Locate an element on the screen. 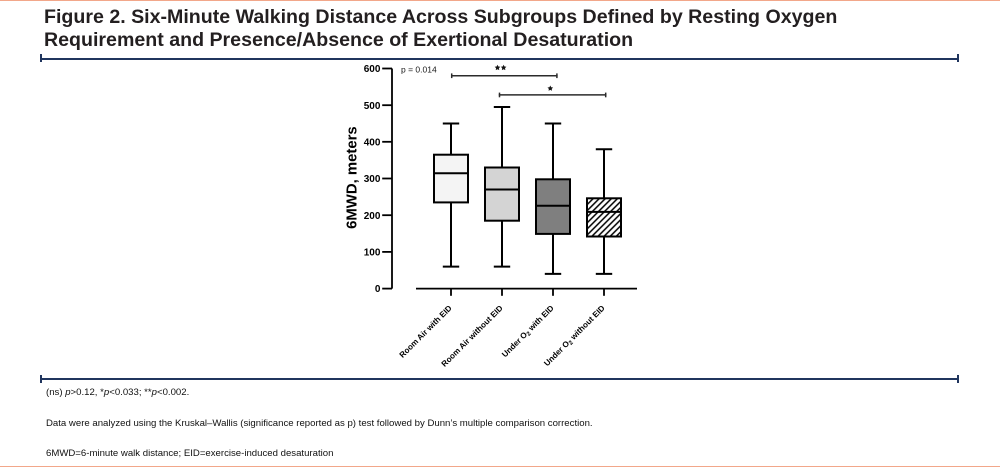  svg-text: 300 is located at coordinates (372, 179).